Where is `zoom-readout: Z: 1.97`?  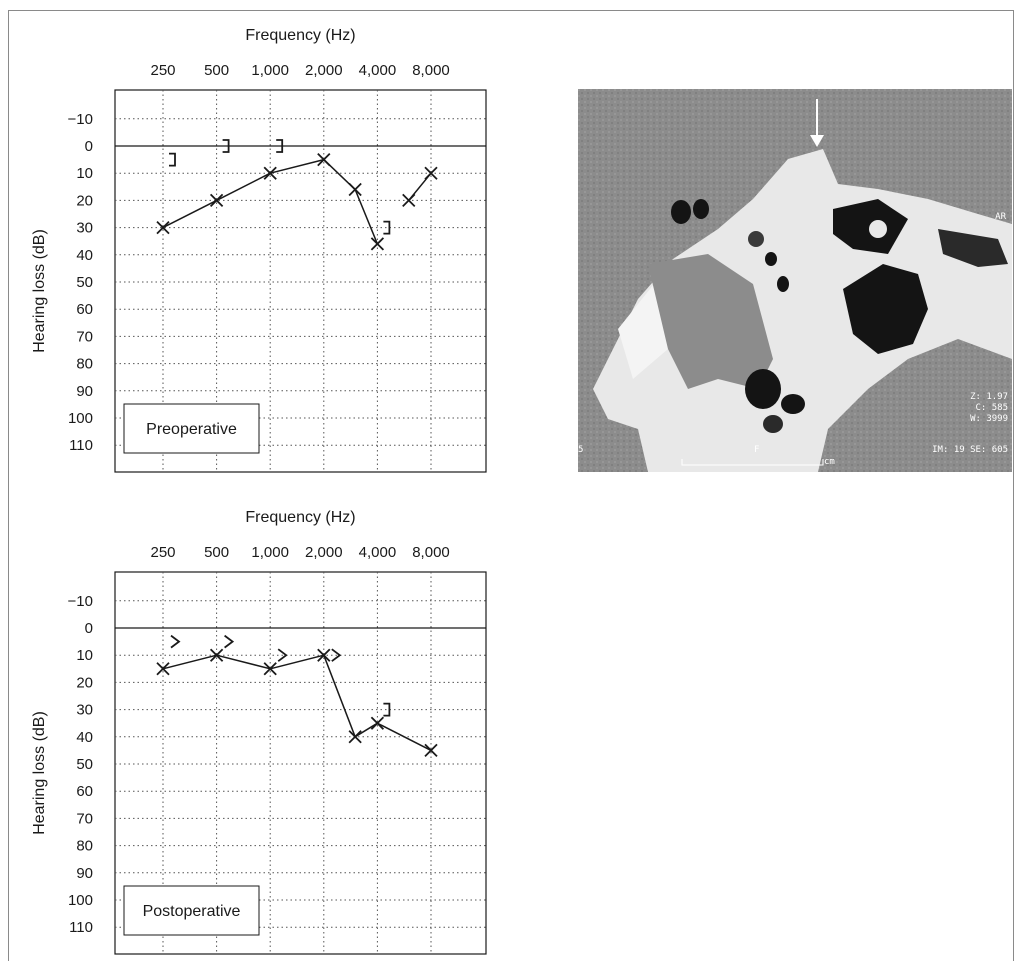
zoom-readout: Z: 1.97 is located at coordinates (989, 397).